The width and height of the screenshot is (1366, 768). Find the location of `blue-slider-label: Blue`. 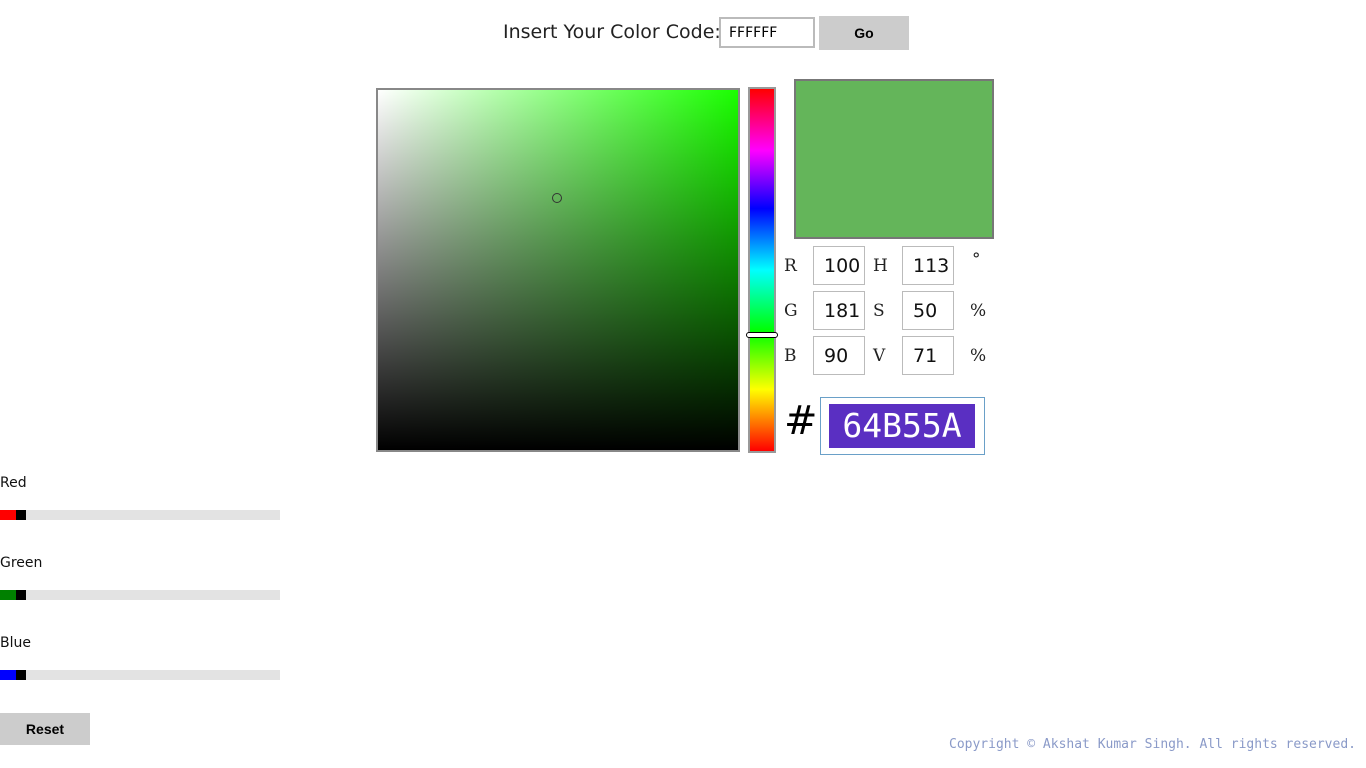

blue-slider-label: Blue is located at coordinates (15, 643).